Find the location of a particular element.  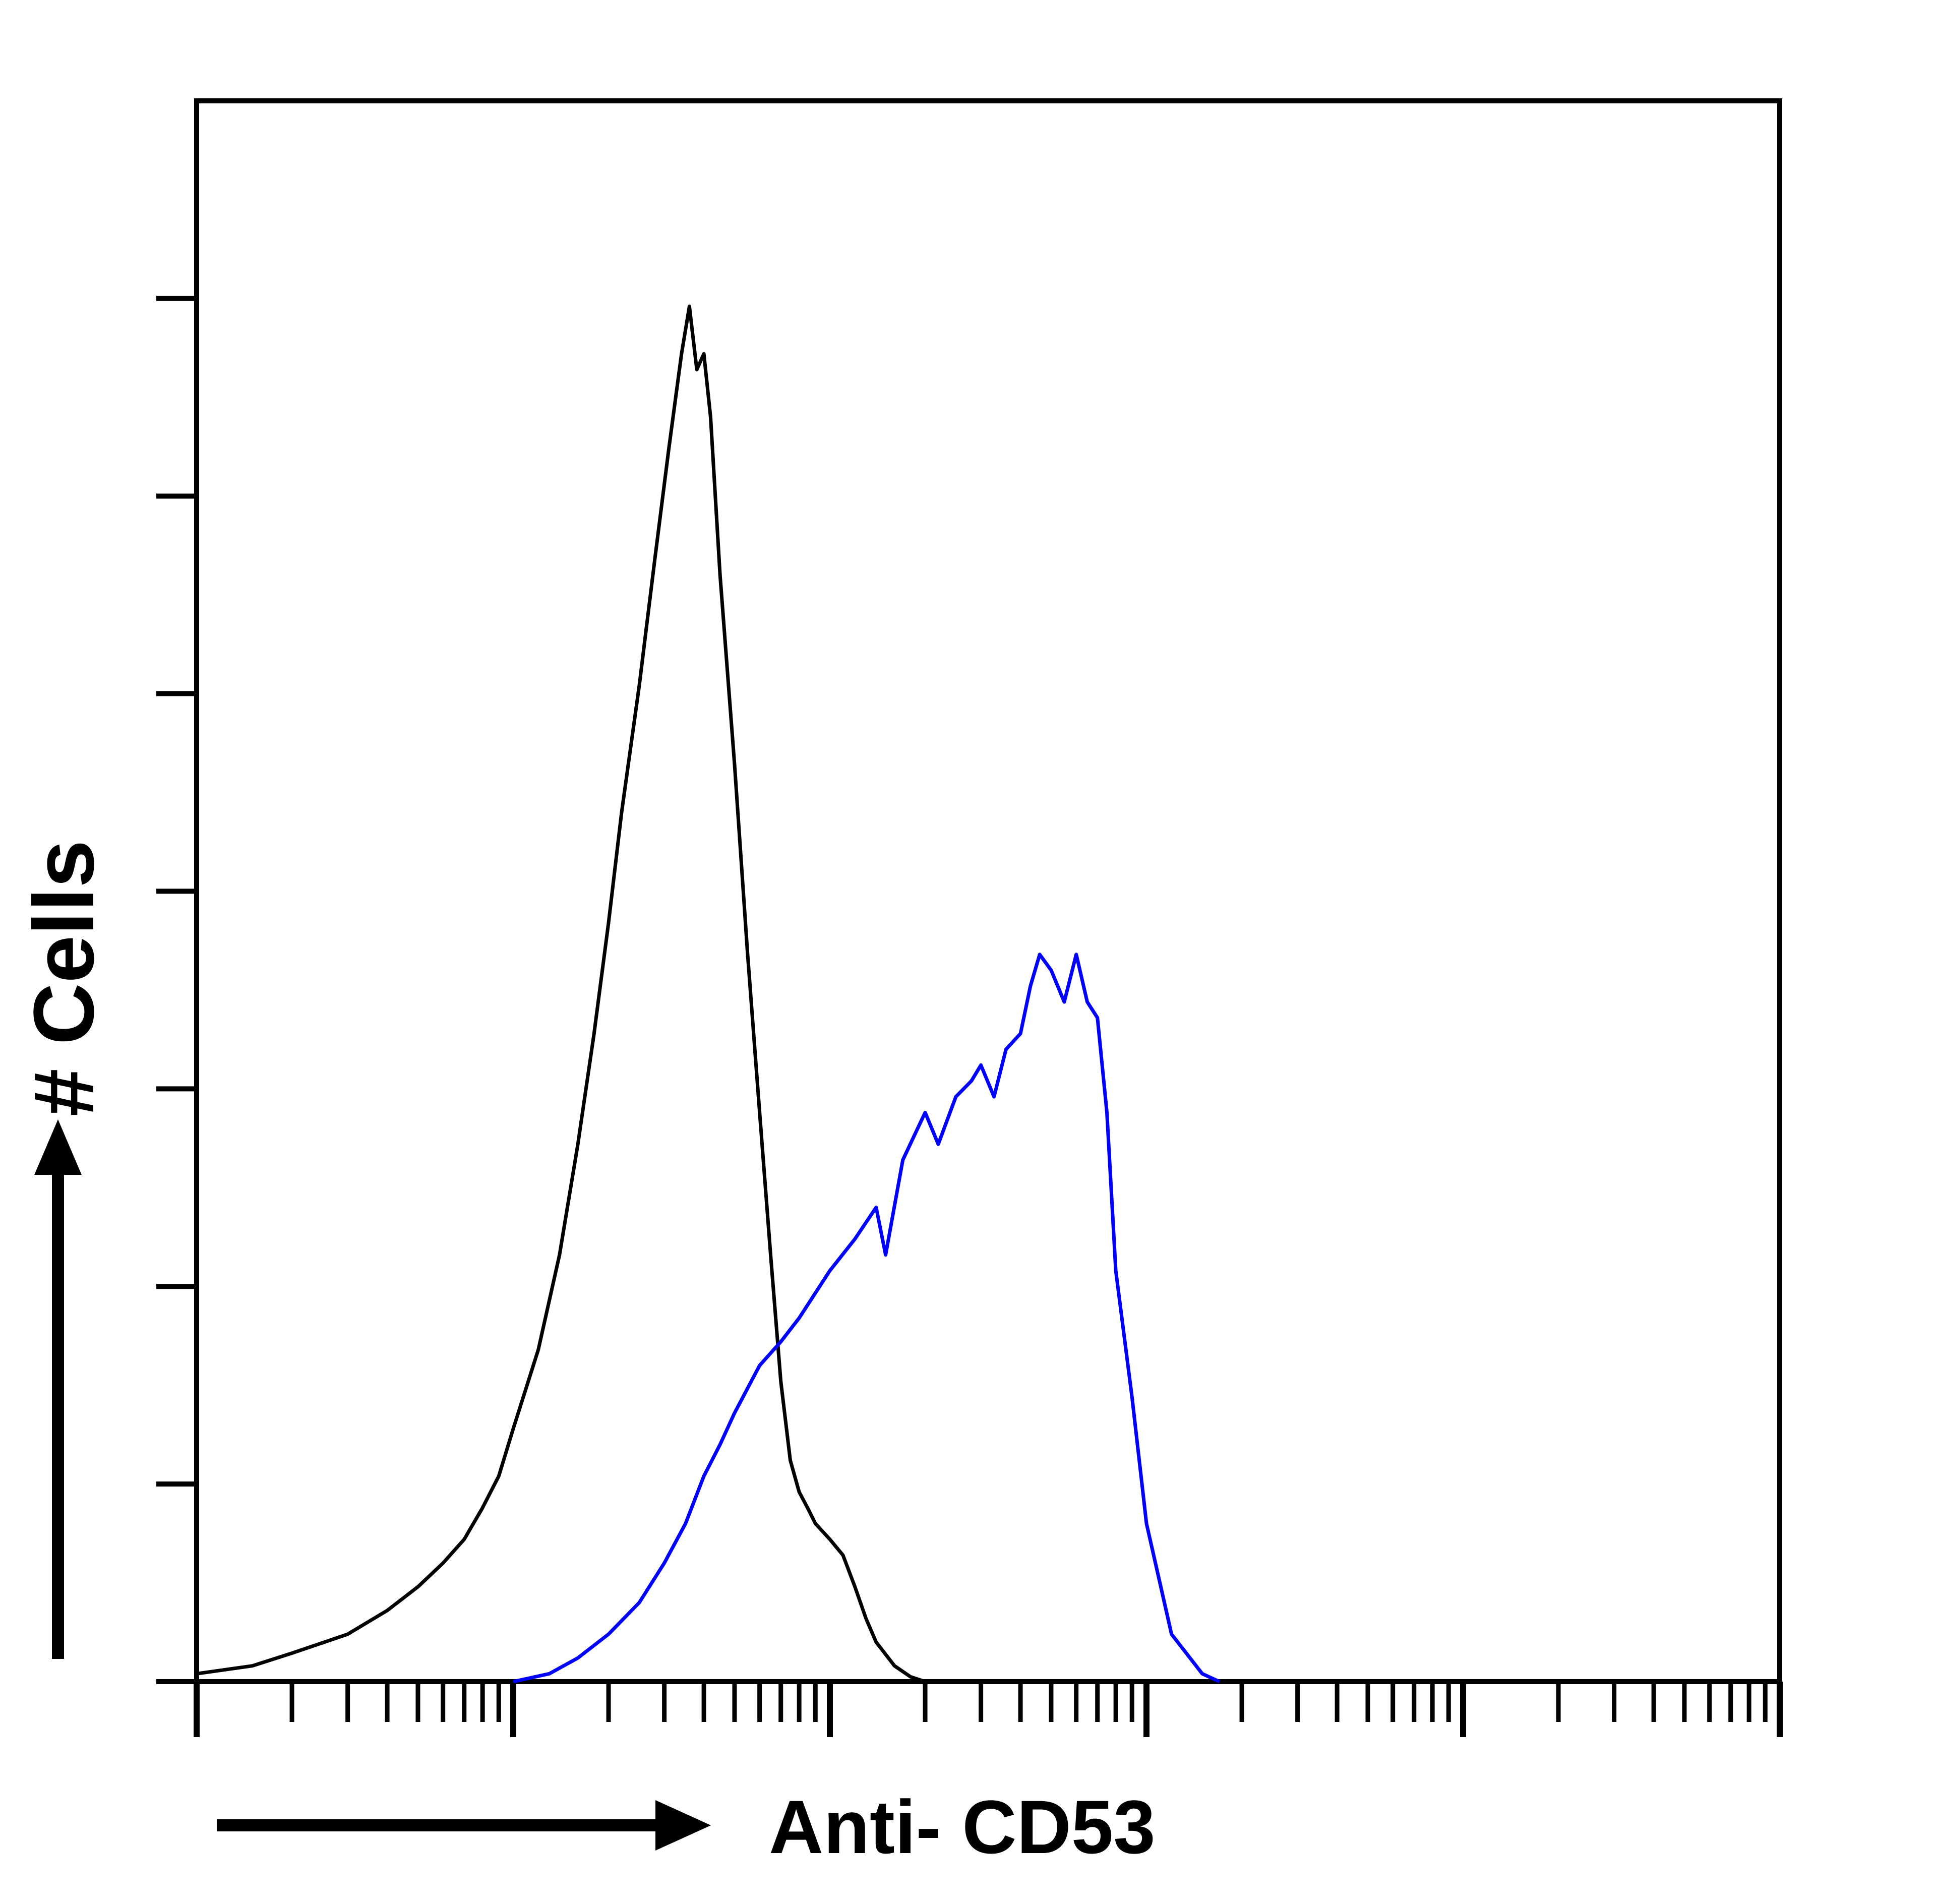

x-axis-label: Anti- CD53 is located at coordinates (962, 1826).